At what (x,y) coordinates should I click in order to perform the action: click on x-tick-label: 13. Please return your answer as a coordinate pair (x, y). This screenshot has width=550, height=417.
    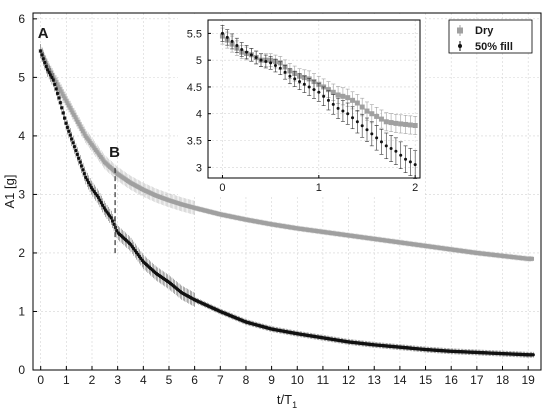
    Looking at the image, I should click on (375, 380).